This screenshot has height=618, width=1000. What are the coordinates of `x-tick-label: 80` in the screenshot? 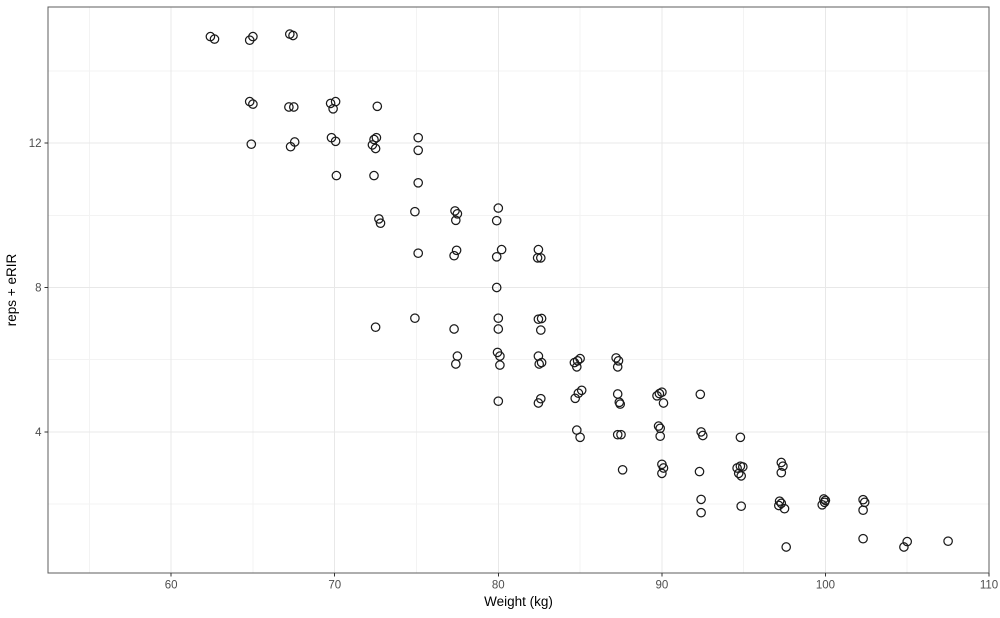 It's located at (498, 586).